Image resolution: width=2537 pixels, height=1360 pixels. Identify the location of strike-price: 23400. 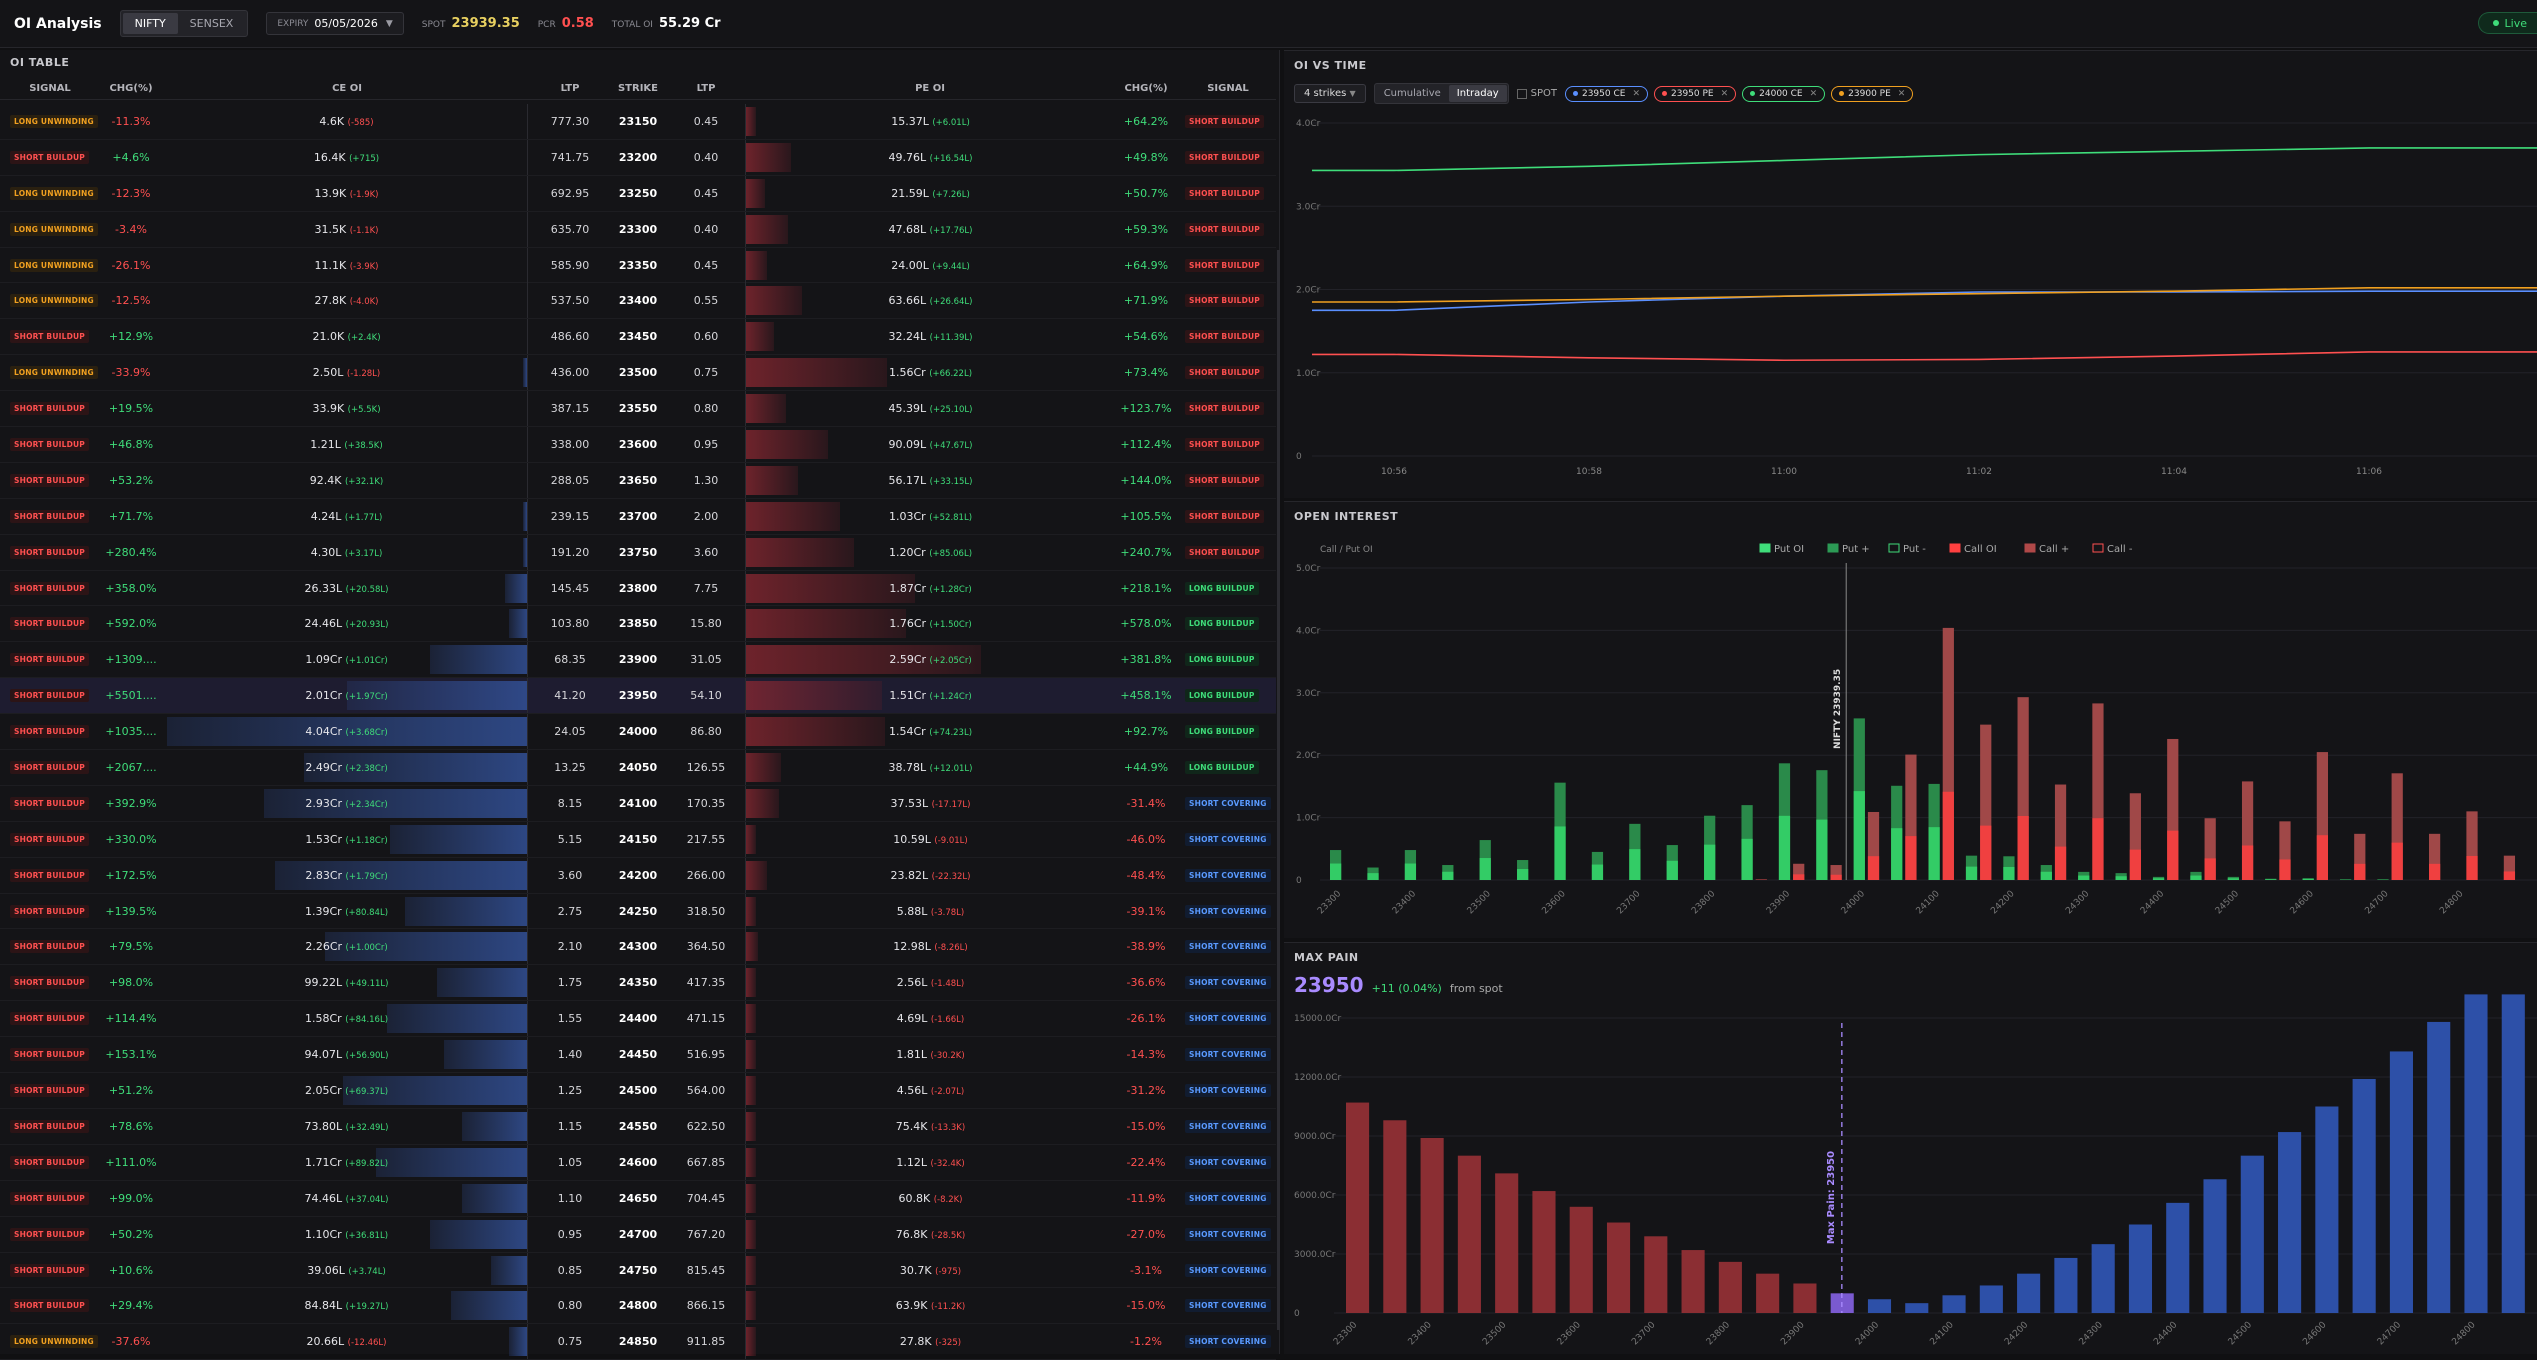
(638, 300).